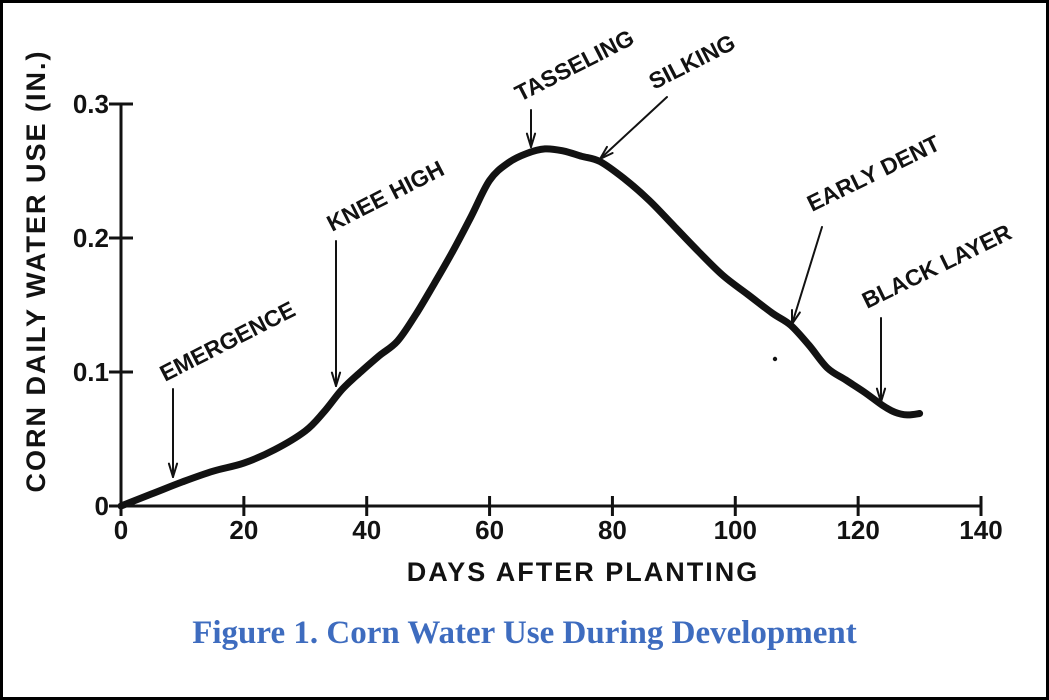 The image size is (1049, 700). Describe the element at coordinates (243, 530) in the screenshot. I see `x-tick-label: 20` at that location.